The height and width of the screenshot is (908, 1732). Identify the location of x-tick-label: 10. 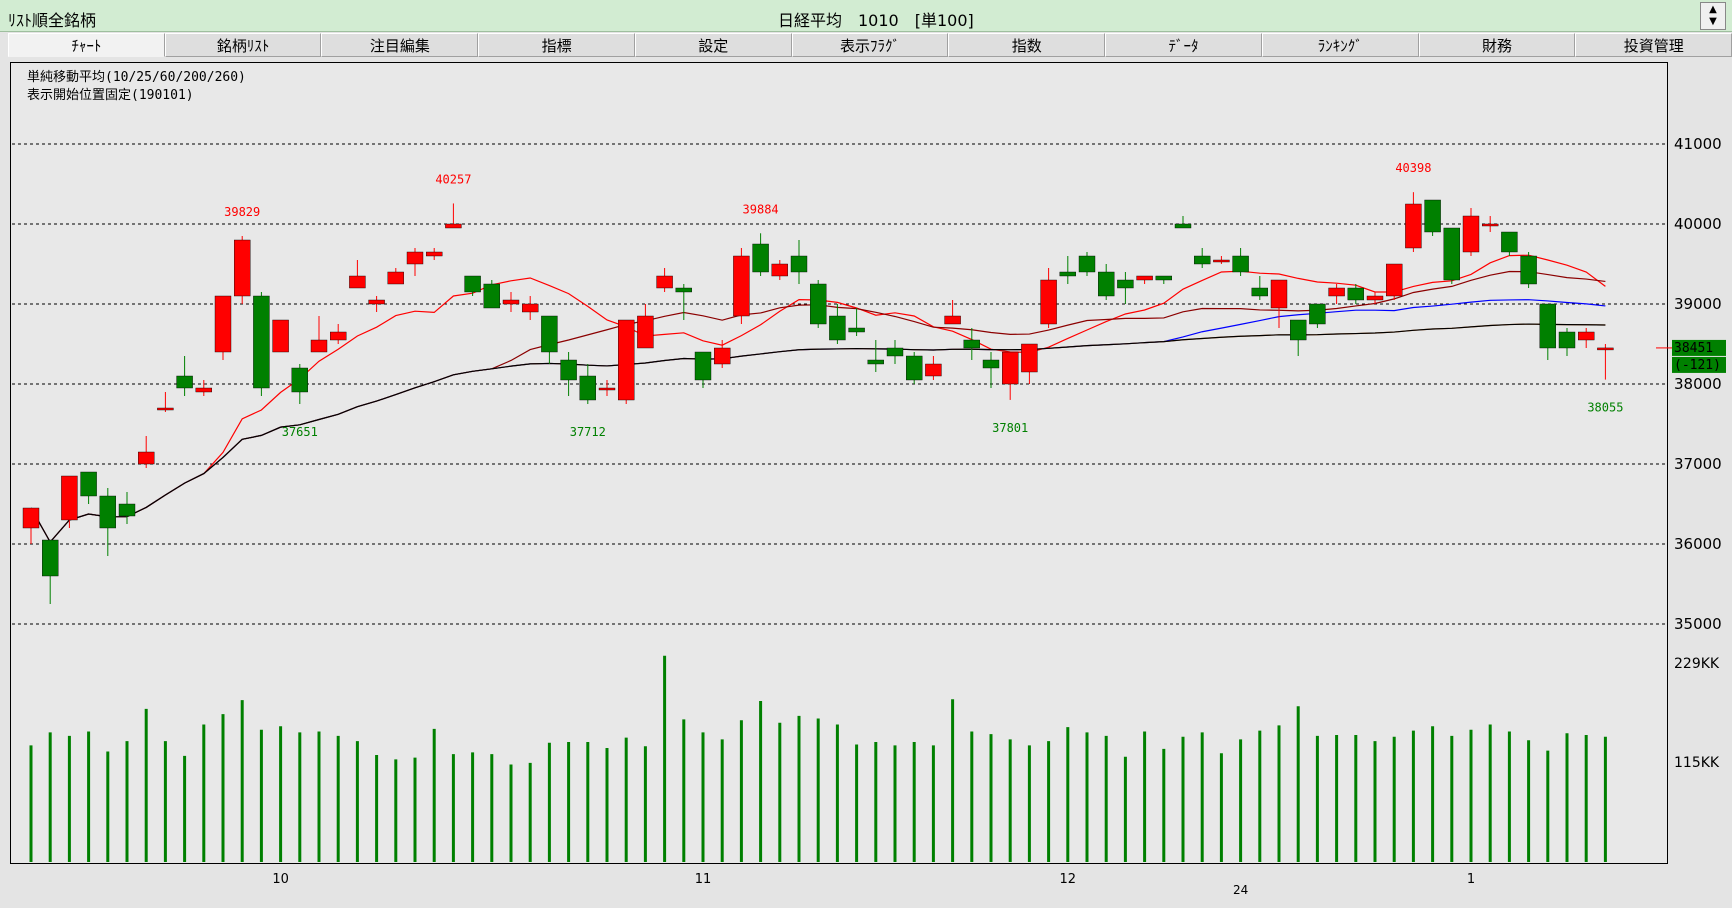
(280, 879).